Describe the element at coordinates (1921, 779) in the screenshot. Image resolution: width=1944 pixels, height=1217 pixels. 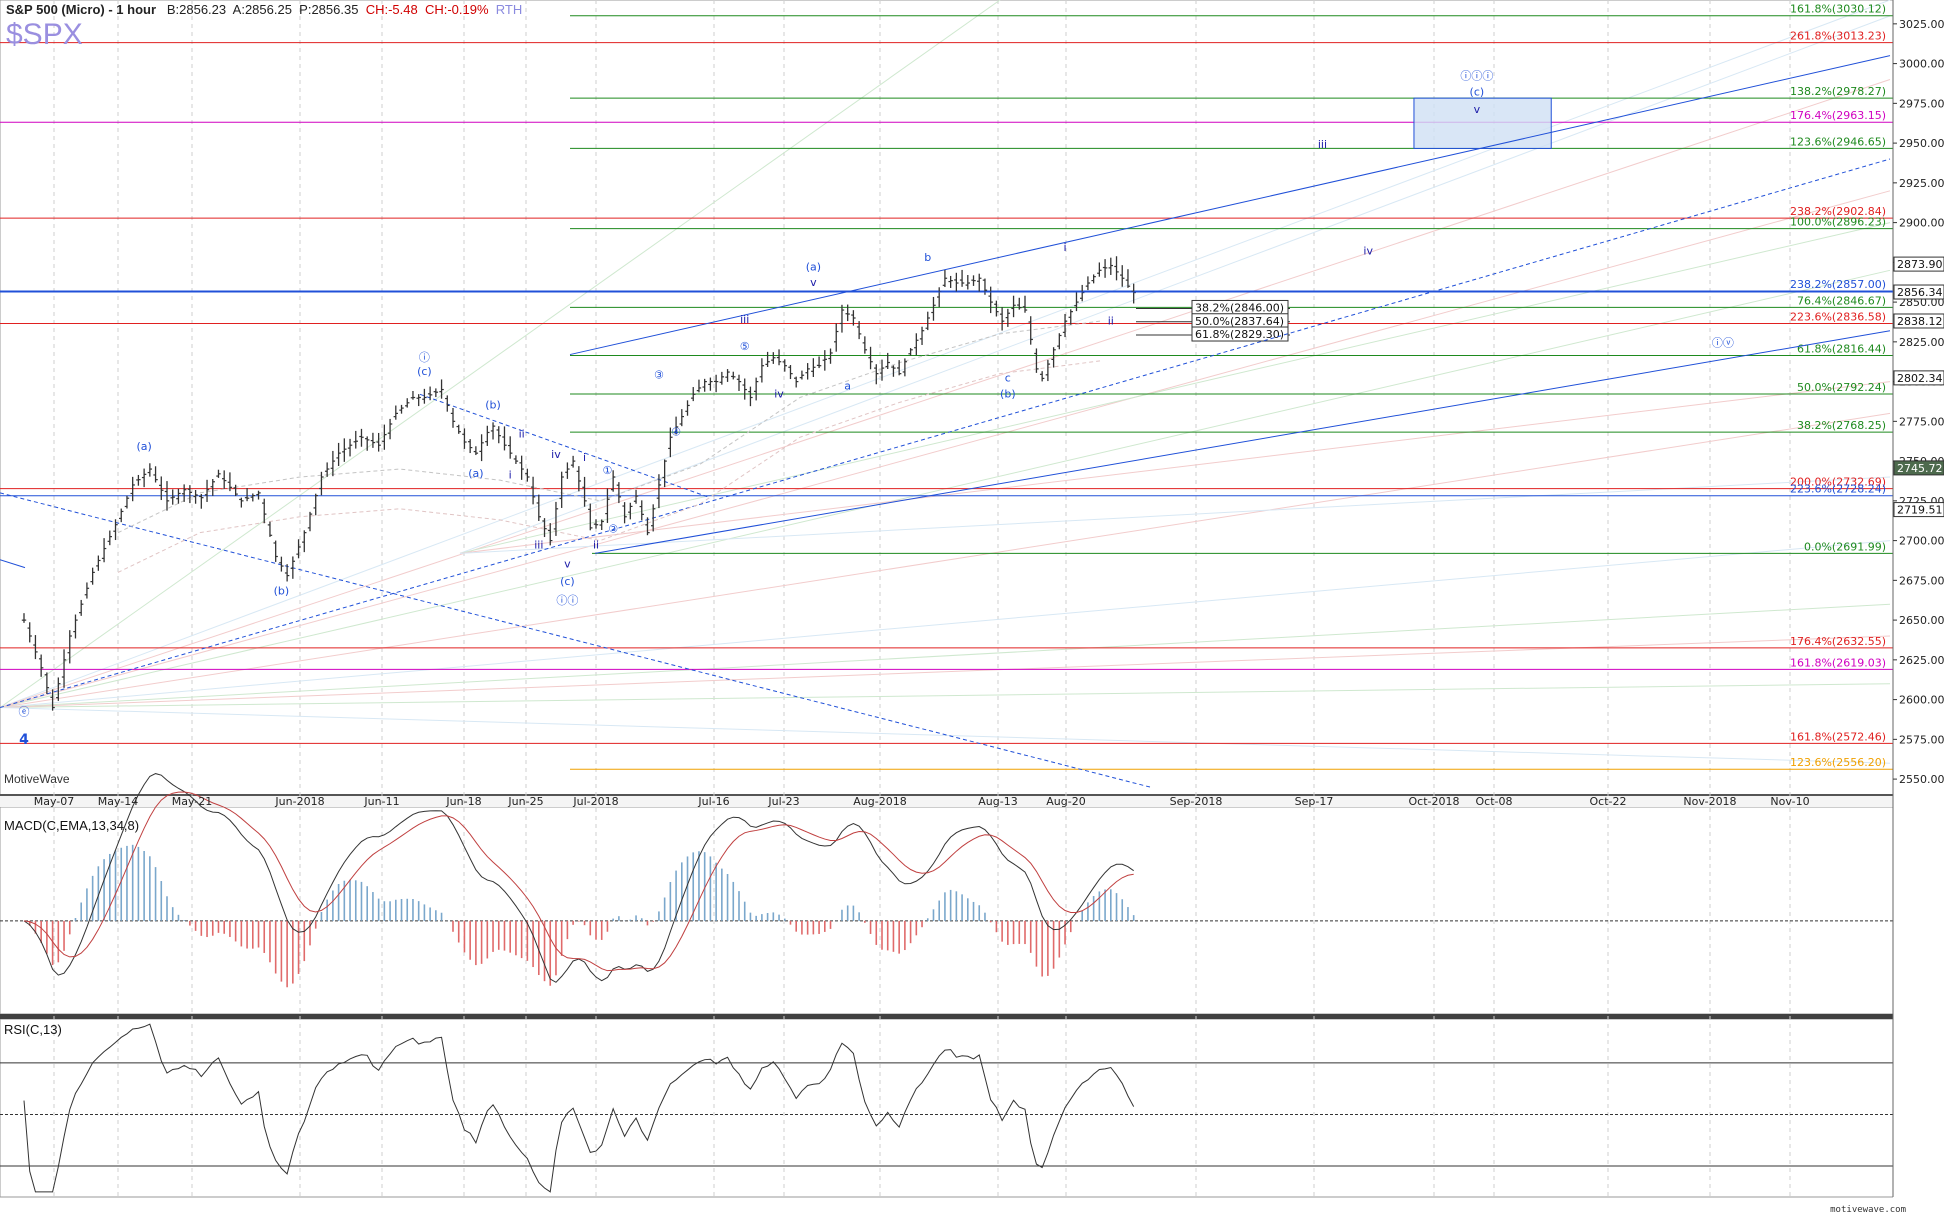
I see `axis-tick-label: 2550.00` at that location.